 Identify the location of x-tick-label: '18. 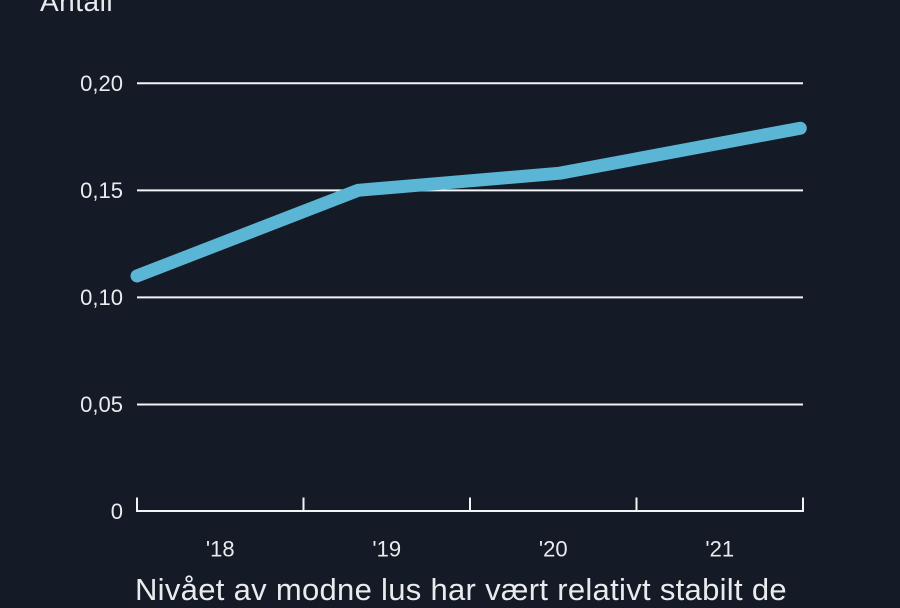
(220, 549).